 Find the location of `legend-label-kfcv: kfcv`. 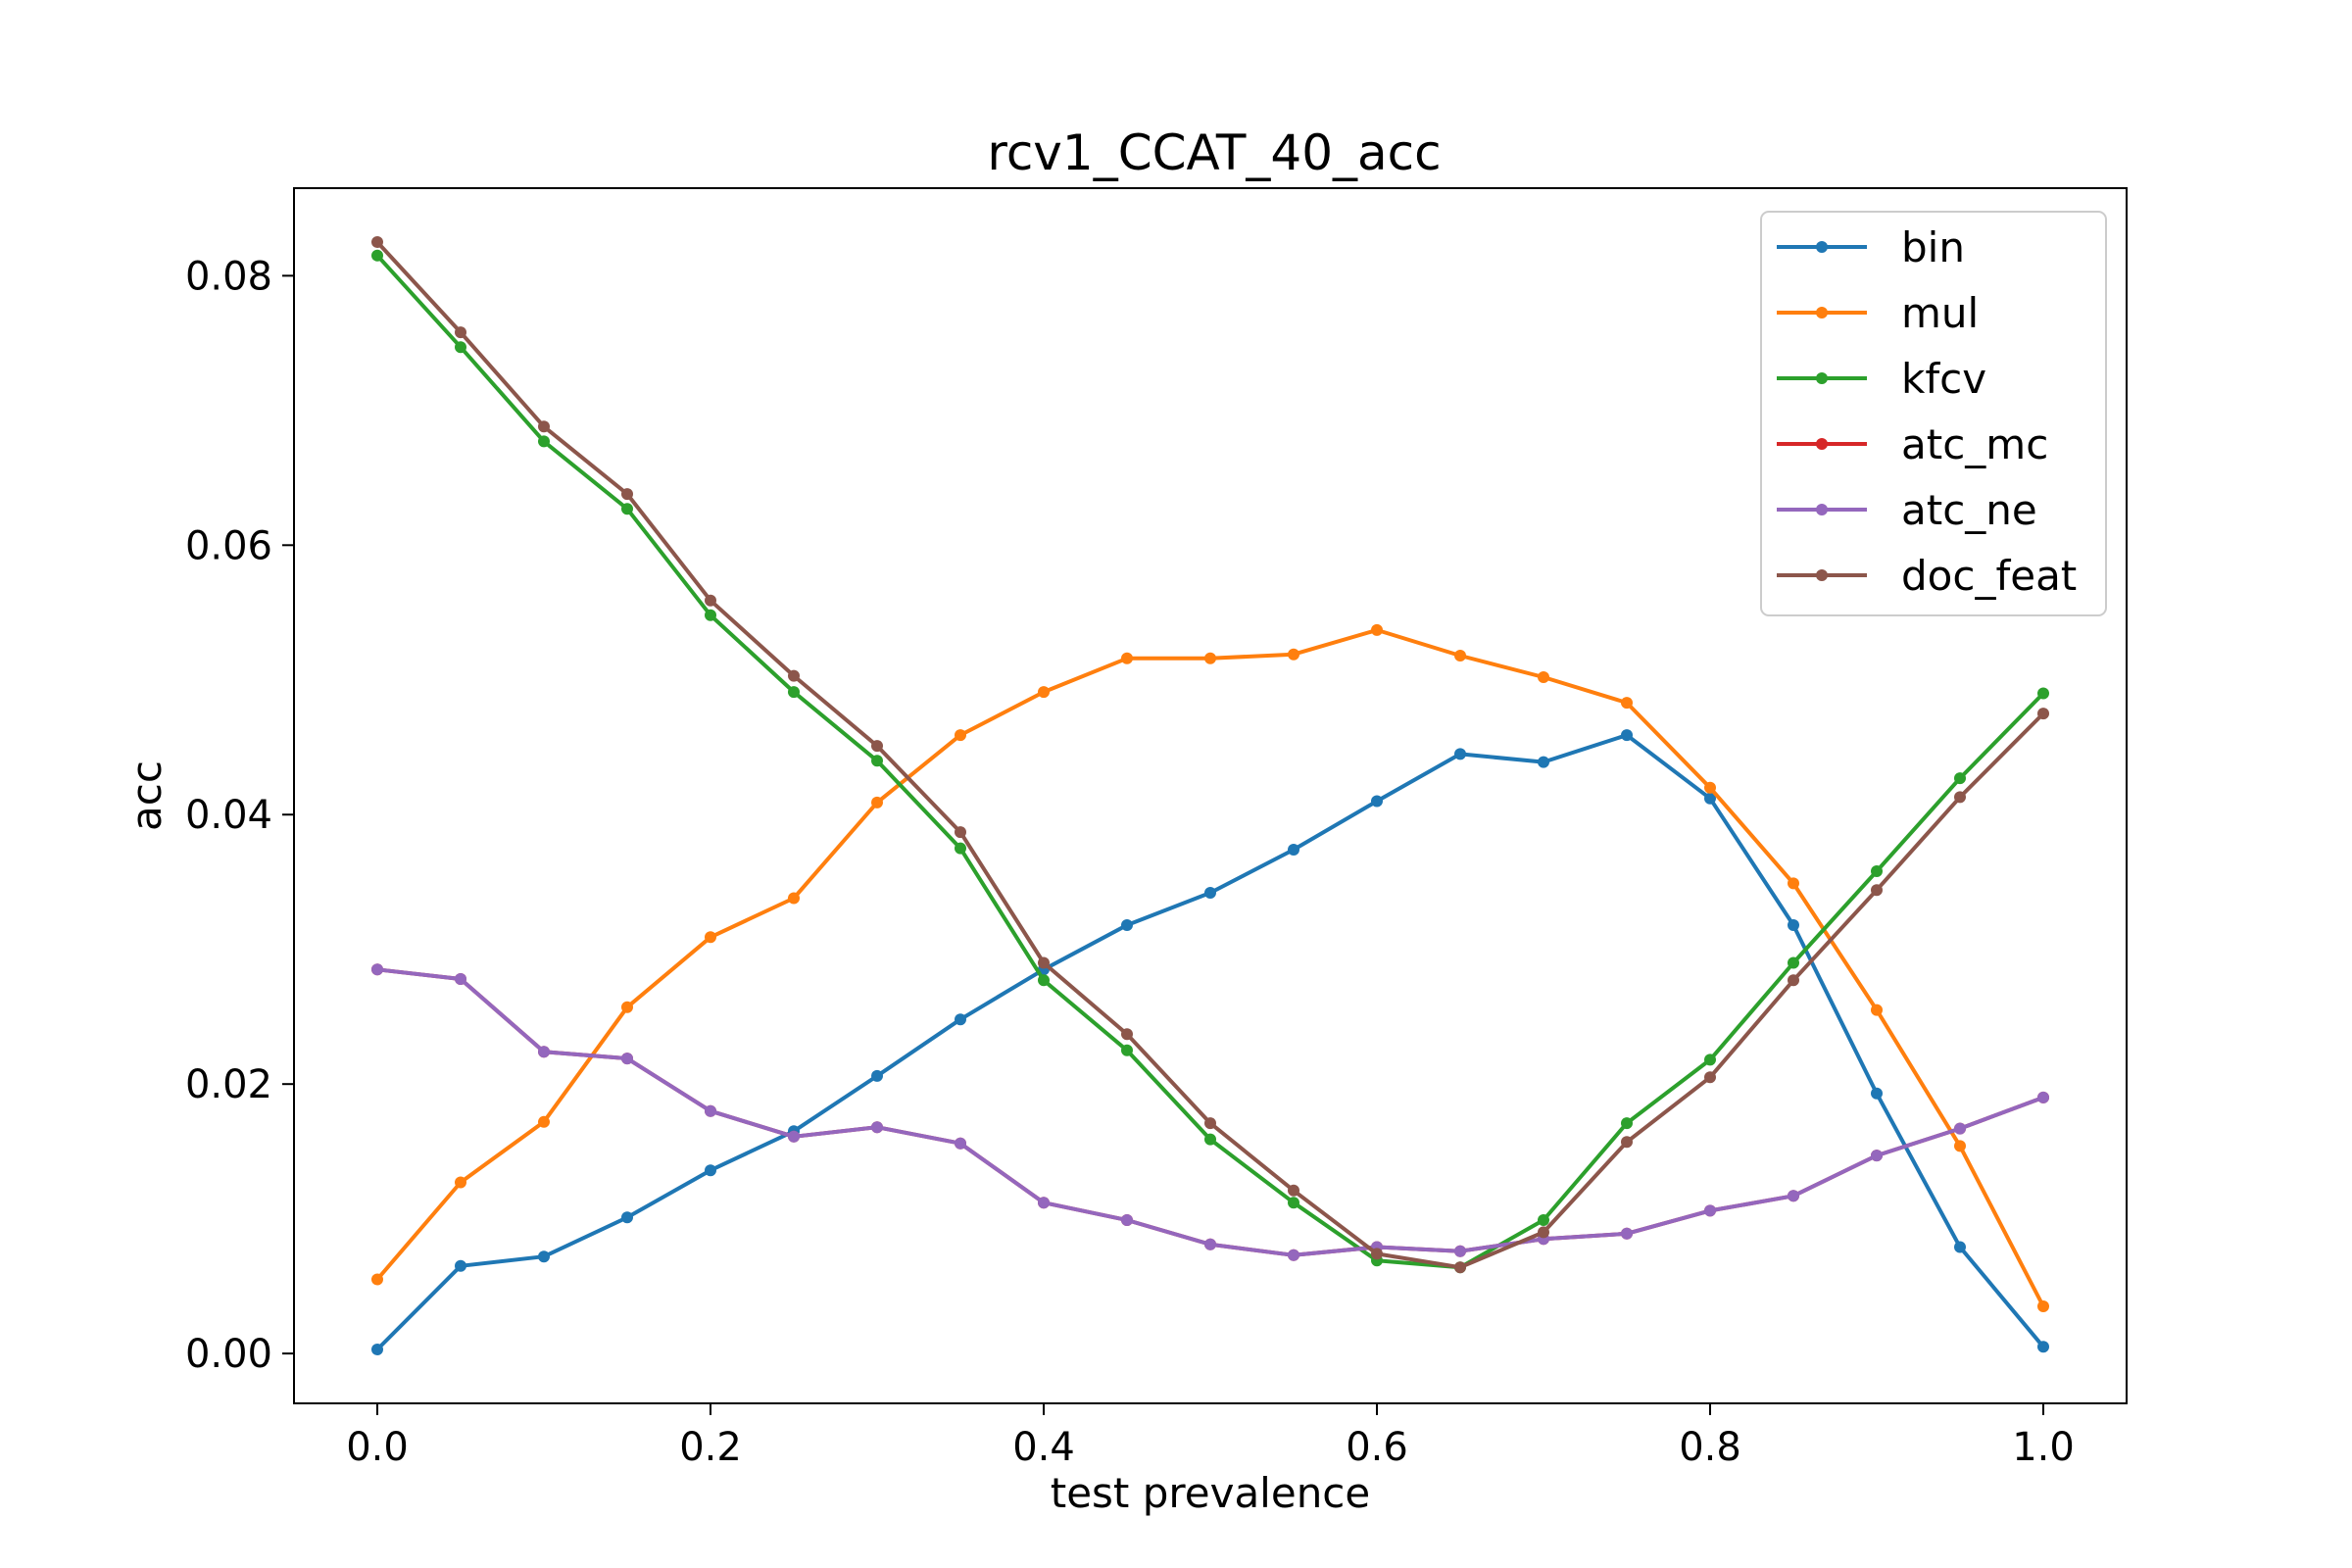

legend-label-kfcv: kfcv is located at coordinates (1943, 379).